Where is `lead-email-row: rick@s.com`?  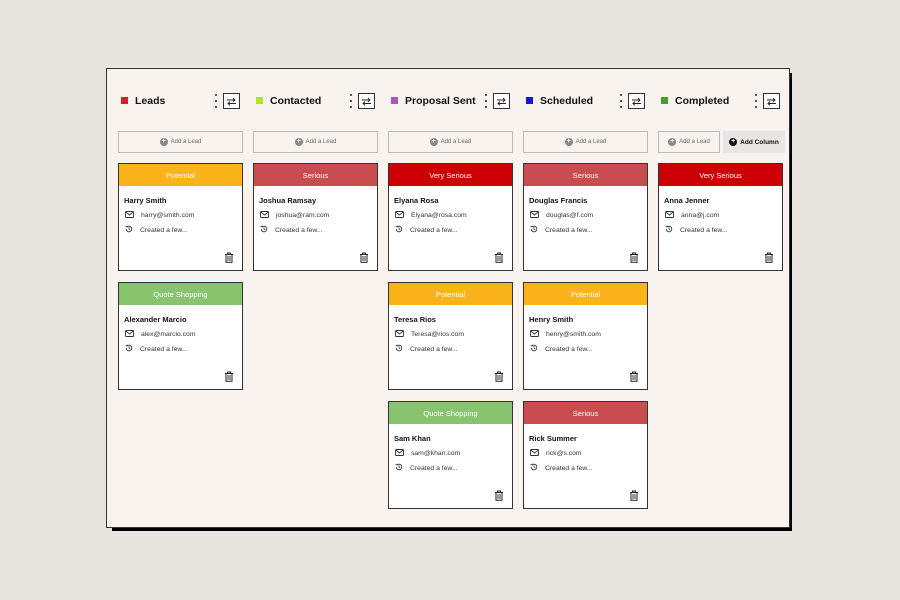 lead-email-row: rick@s.com is located at coordinates (556, 453).